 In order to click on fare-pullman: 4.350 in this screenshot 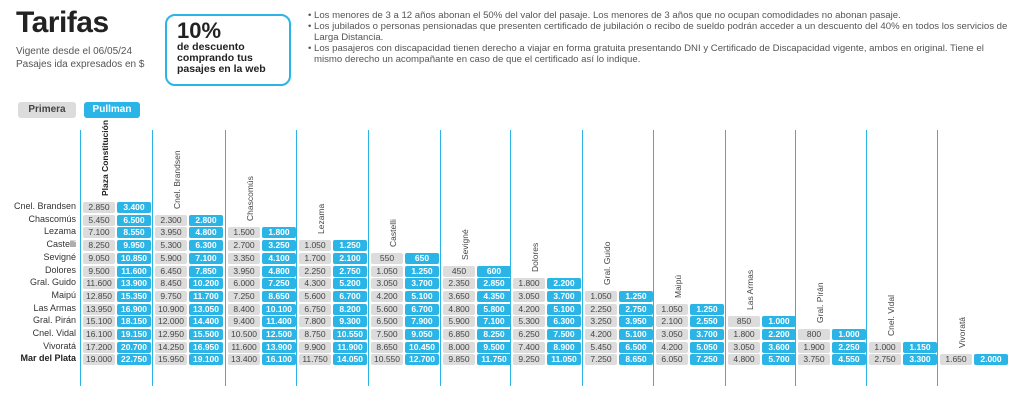, I will do `click(494, 296)`.